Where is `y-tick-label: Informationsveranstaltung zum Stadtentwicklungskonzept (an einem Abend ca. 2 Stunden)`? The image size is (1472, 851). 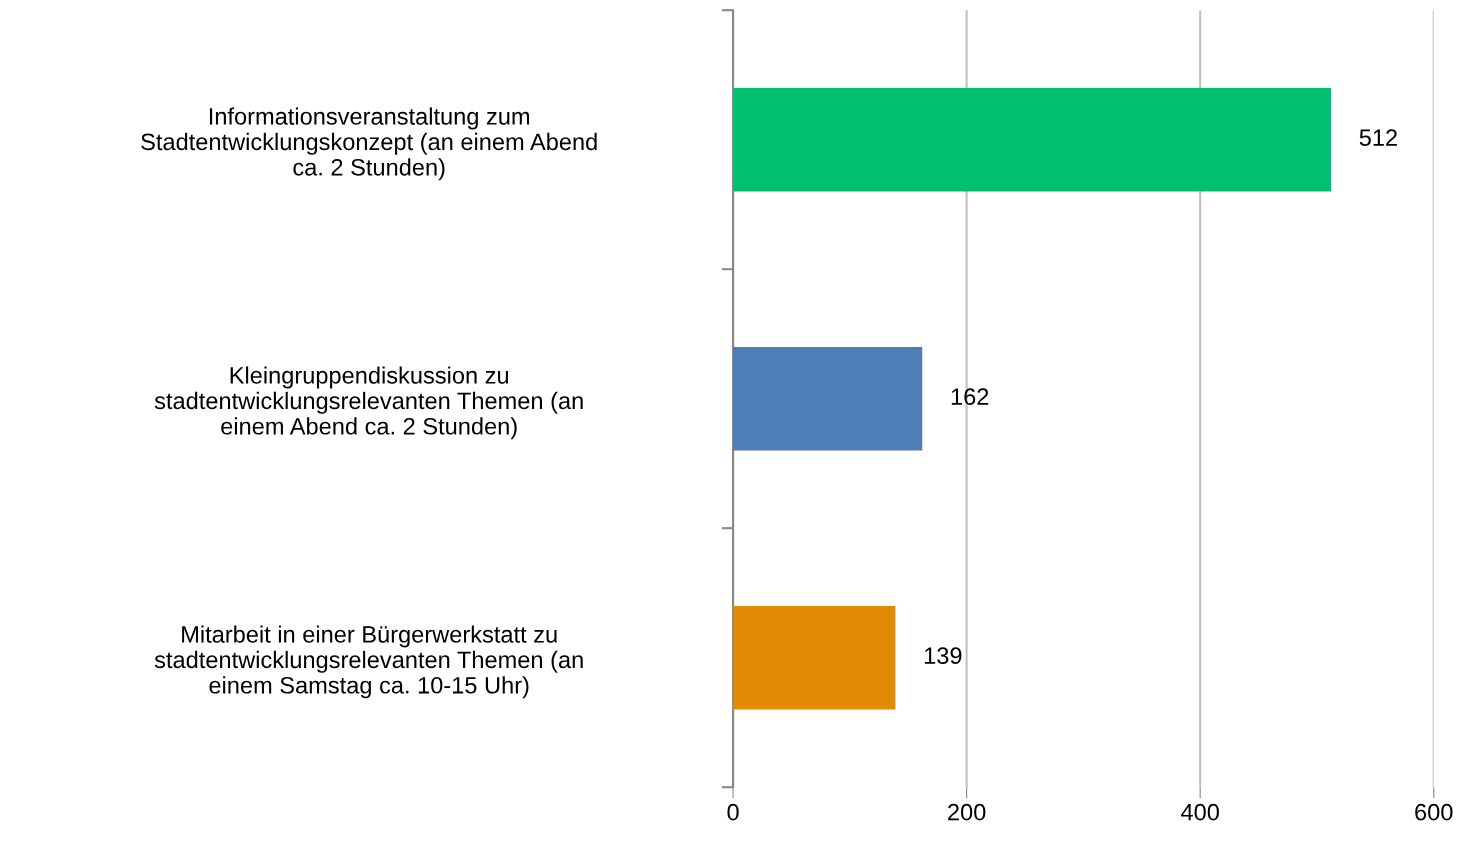
y-tick-label: Informationsveranstaltung zum Stadtentwicklungskonzept (an einem Abend ca. 2 Stunden) is located at coordinates (369, 144).